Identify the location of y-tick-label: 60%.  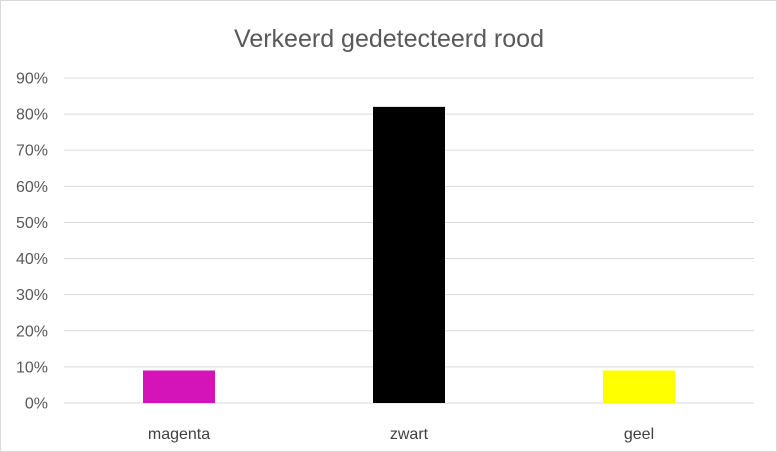
(32, 187).